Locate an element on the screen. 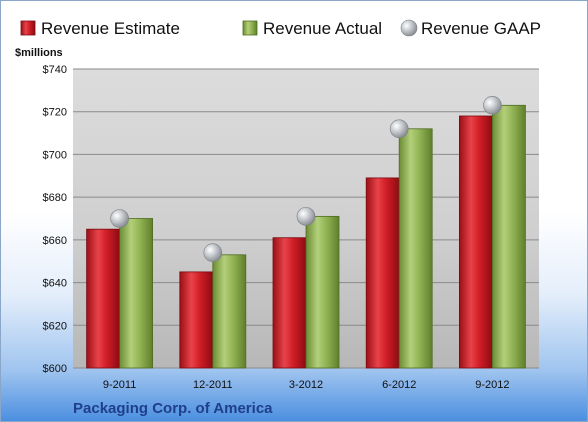  y-tick-label: $660 is located at coordinates (55, 241).